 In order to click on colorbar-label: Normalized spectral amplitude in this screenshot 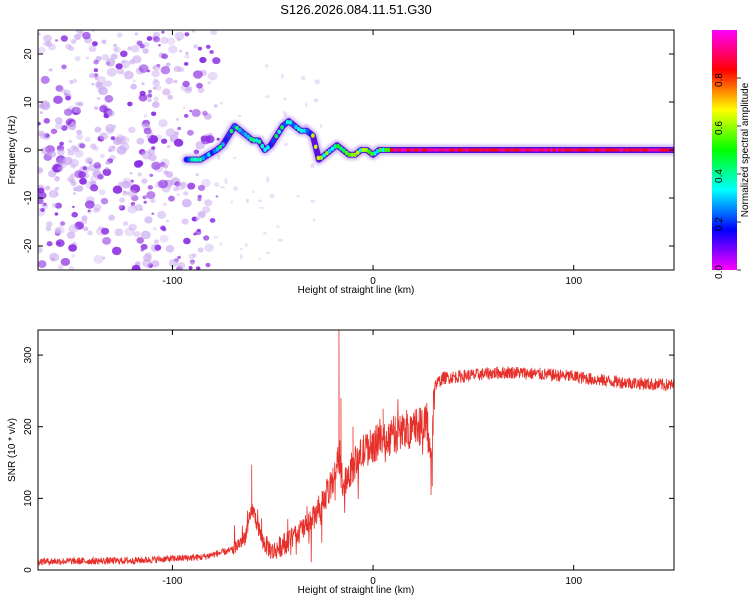, I will do `click(745, 149)`.